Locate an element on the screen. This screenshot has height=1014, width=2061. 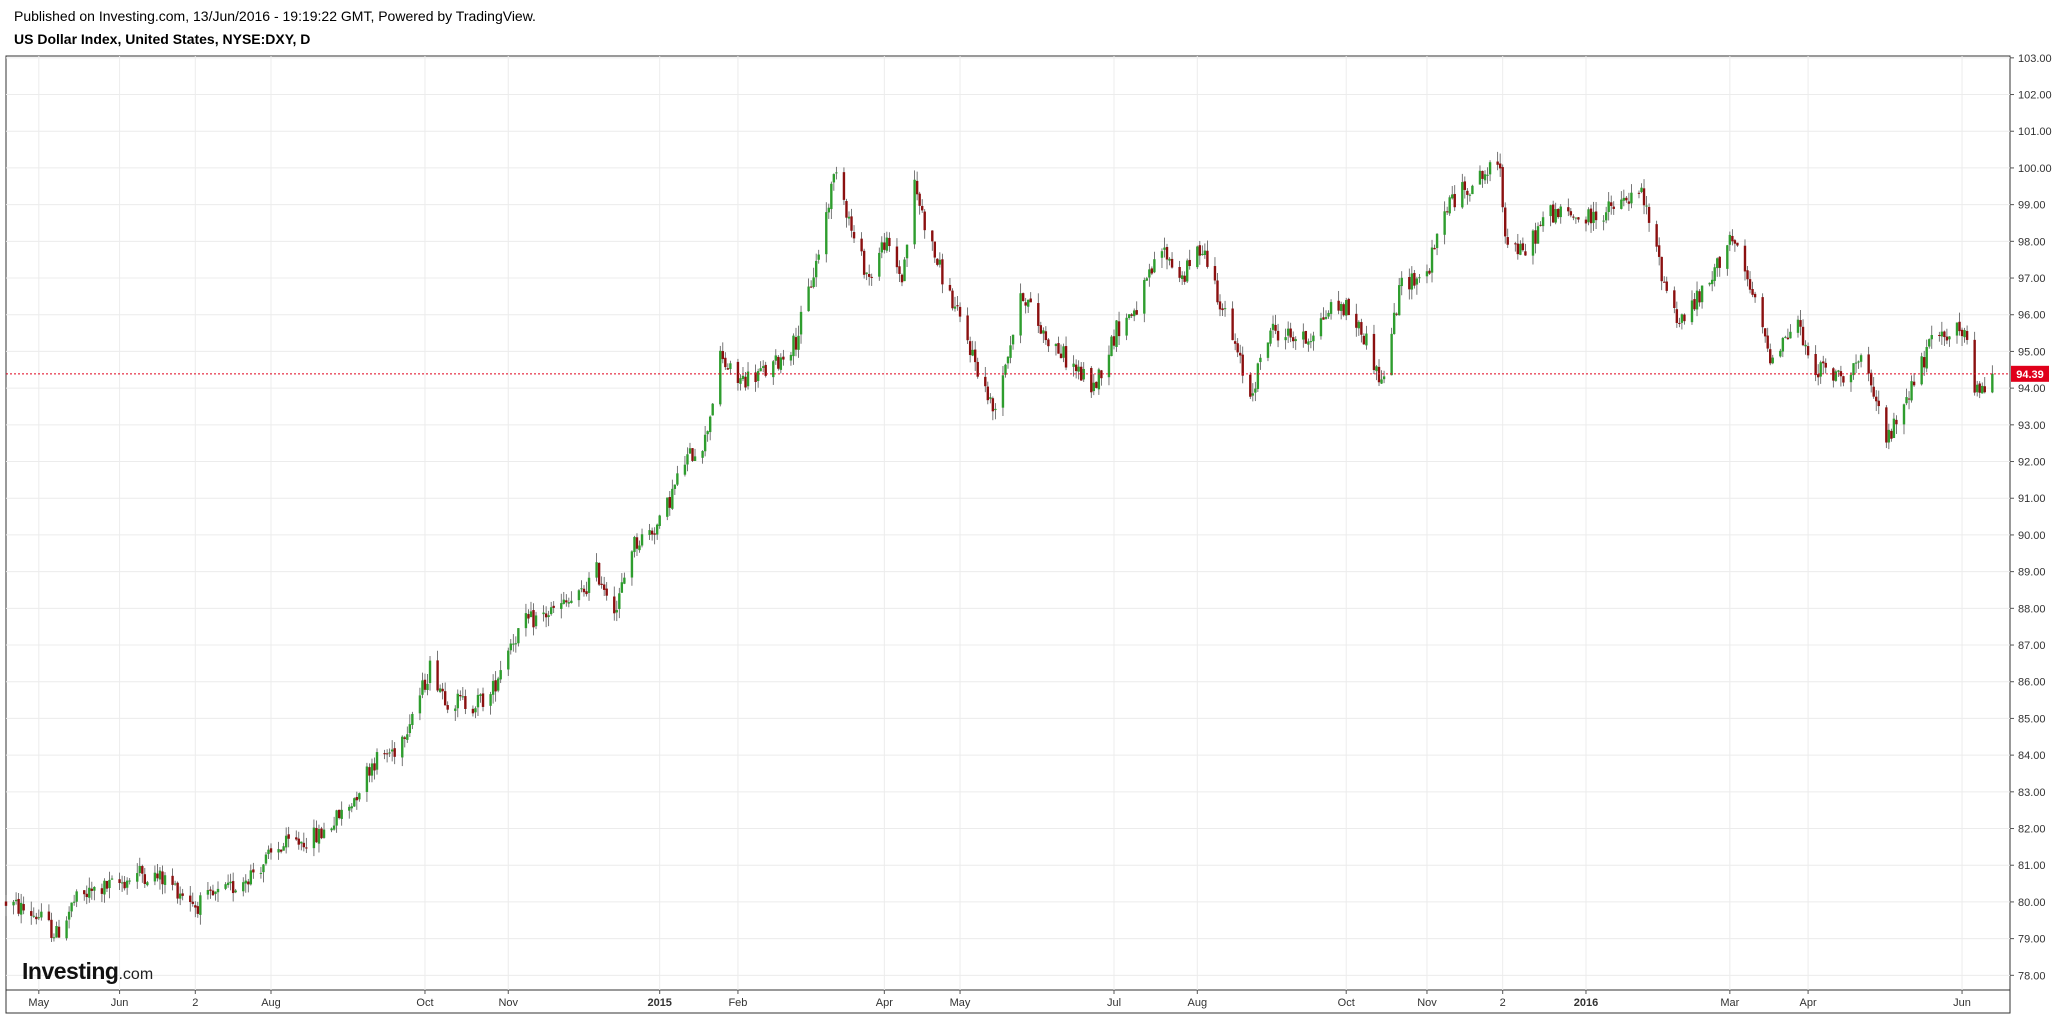
time-tick-label: Oct is located at coordinates (1346, 1003).